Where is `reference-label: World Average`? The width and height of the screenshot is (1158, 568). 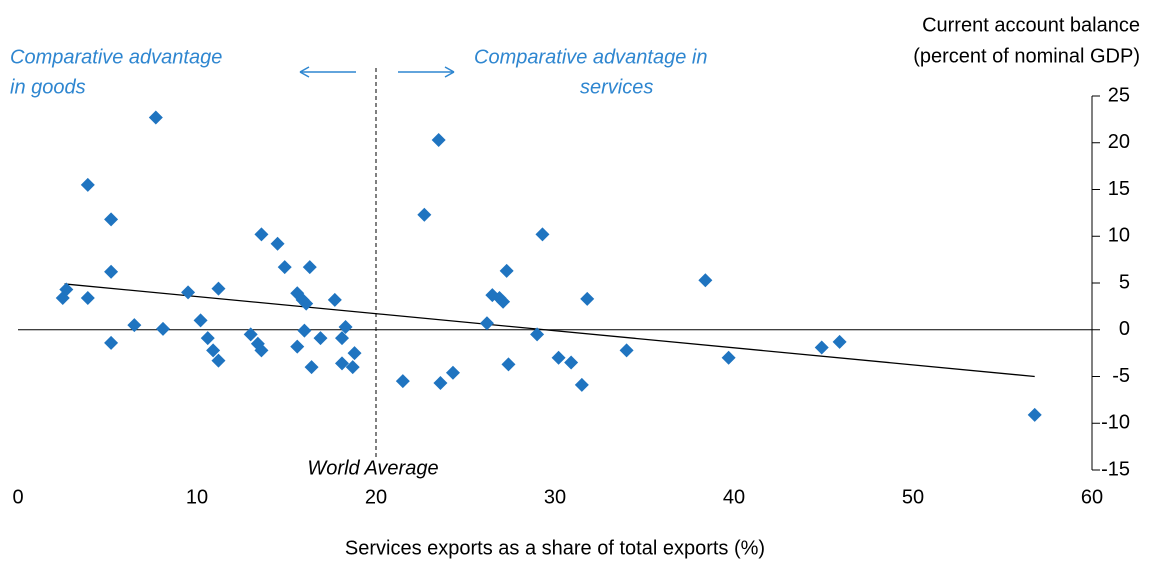 reference-label: World Average is located at coordinates (372, 468).